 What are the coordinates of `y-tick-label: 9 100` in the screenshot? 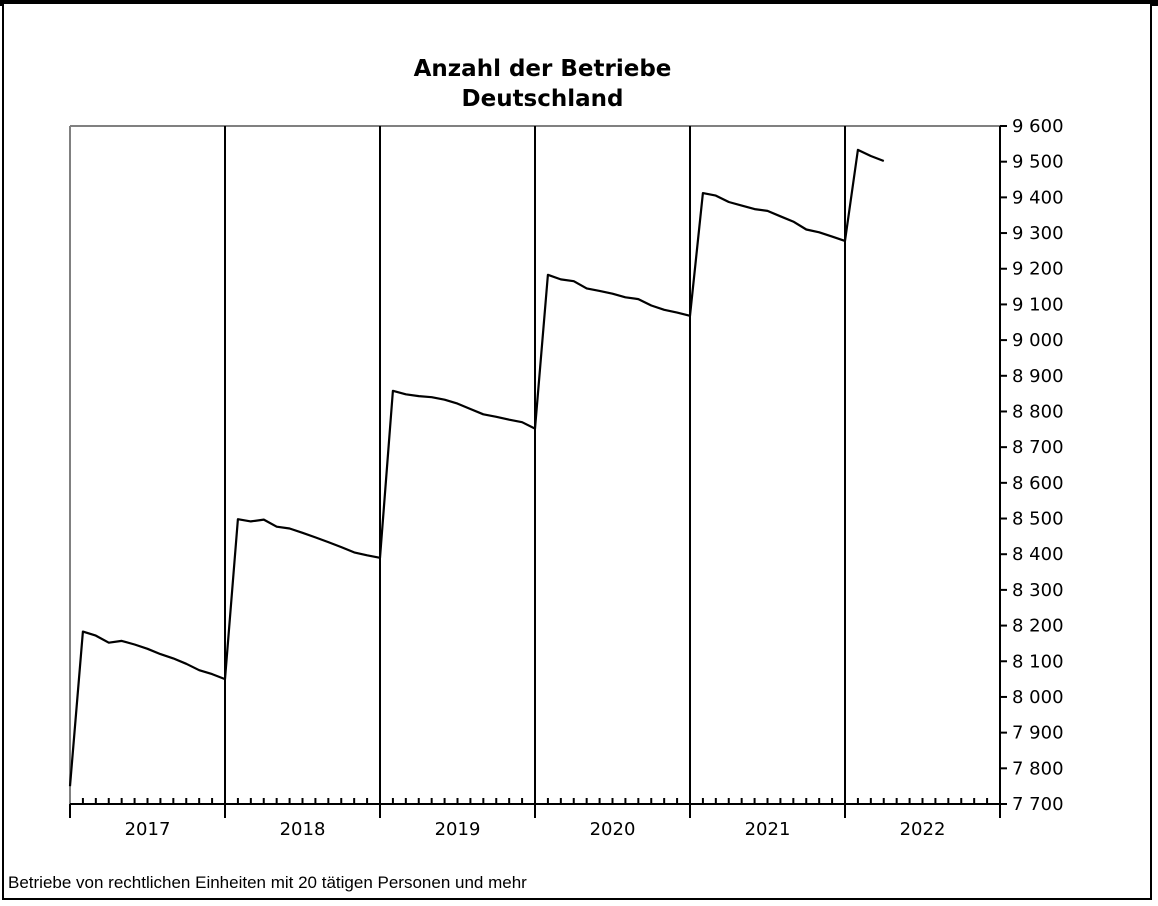 It's located at (1038, 304).